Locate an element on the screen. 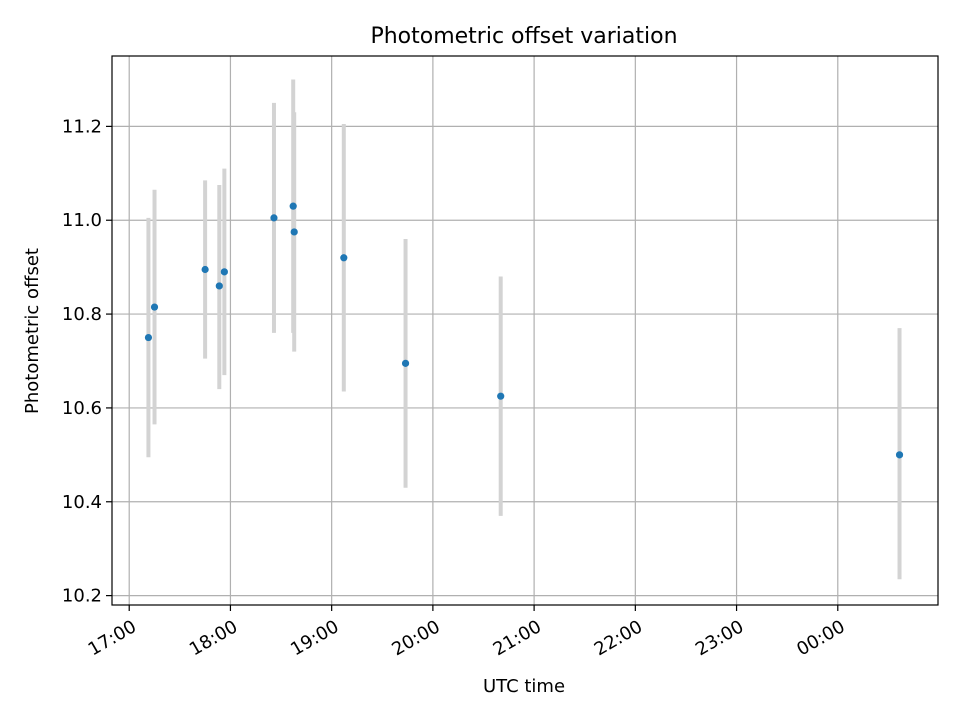 Image resolution: width=960 pixels, height=724 pixels. y-tick-label: 11.0 is located at coordinates (82, 220).